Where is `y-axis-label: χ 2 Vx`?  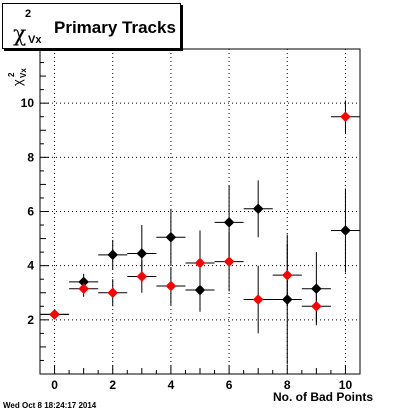
y-axis-label: χ 2 Vx is located at coordinates (17, 68).